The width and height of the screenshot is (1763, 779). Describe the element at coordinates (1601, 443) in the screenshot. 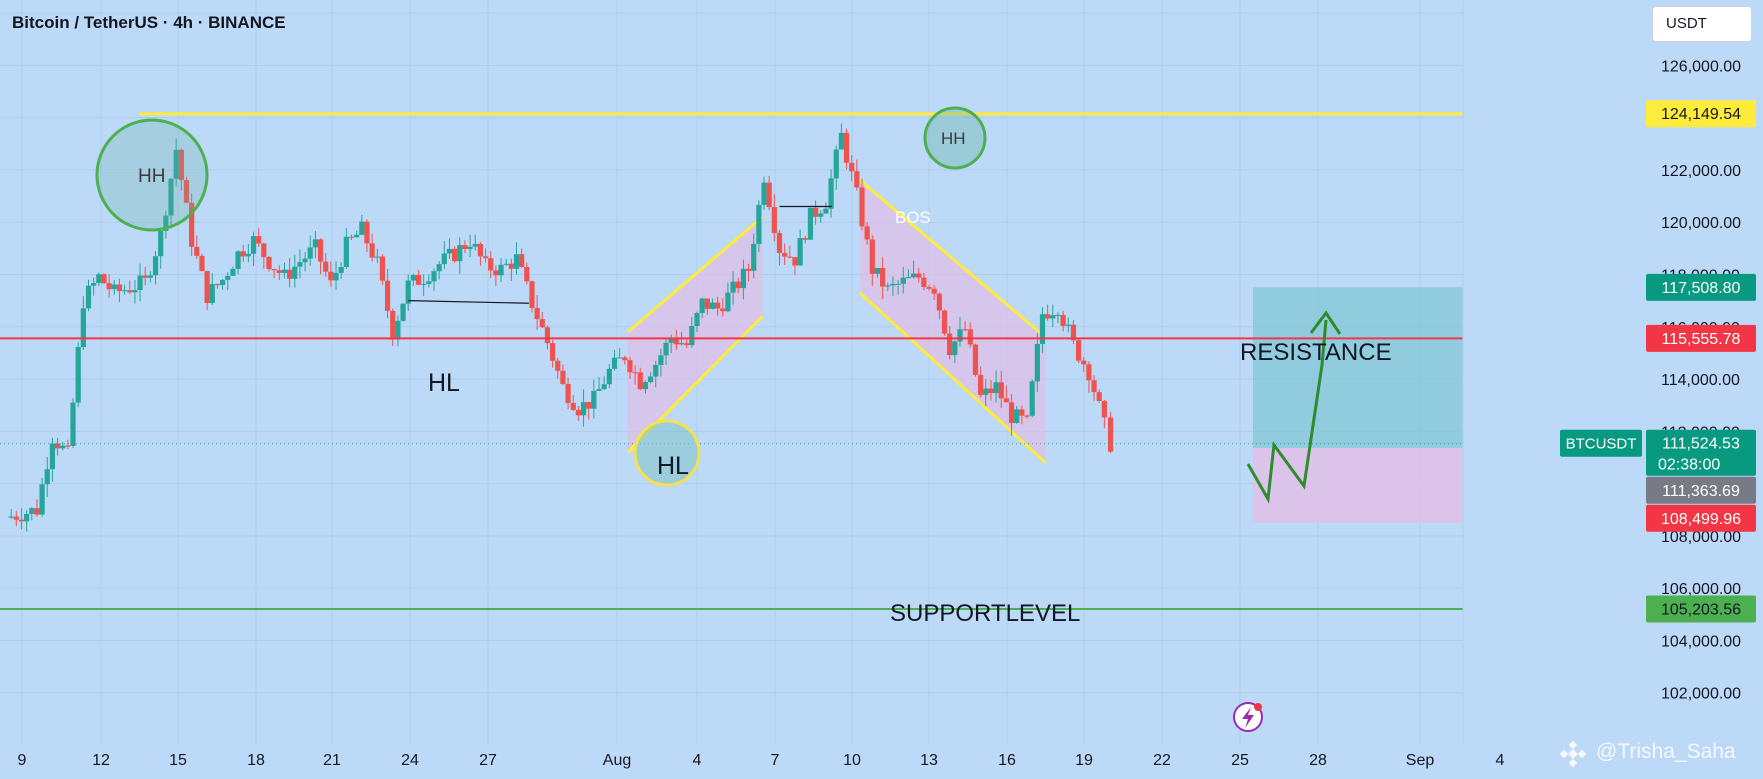

I see `symbol-badge-bg` at that location.